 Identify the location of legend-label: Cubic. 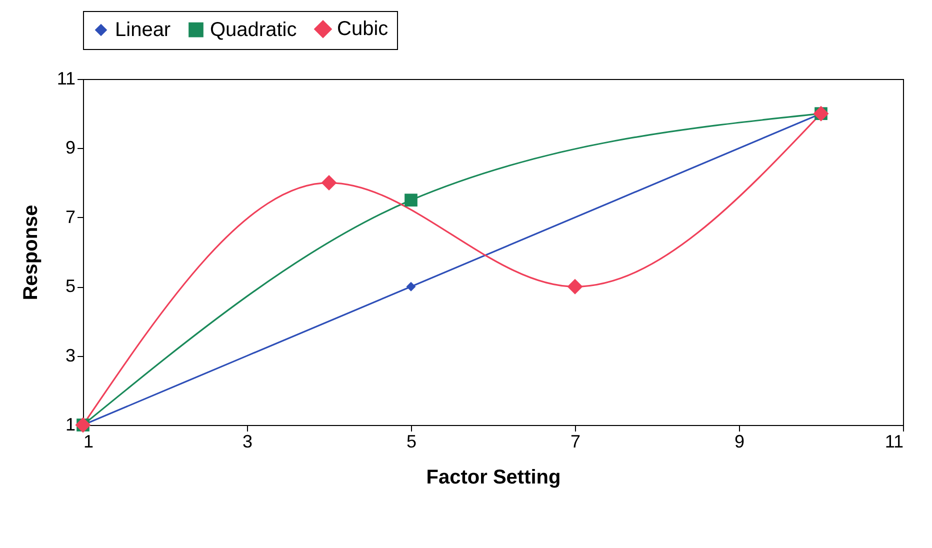
(362, 29).